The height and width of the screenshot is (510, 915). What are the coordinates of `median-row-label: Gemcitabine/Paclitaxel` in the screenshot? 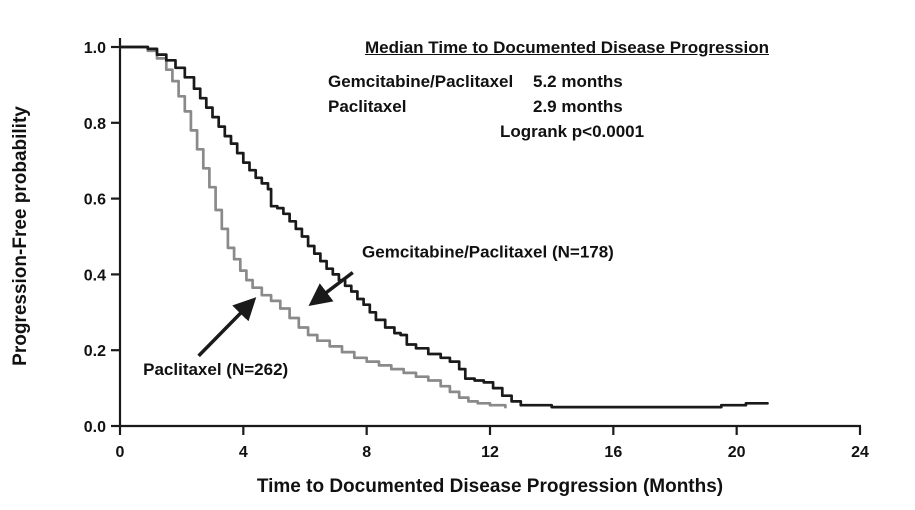 It's located at (421, 81).